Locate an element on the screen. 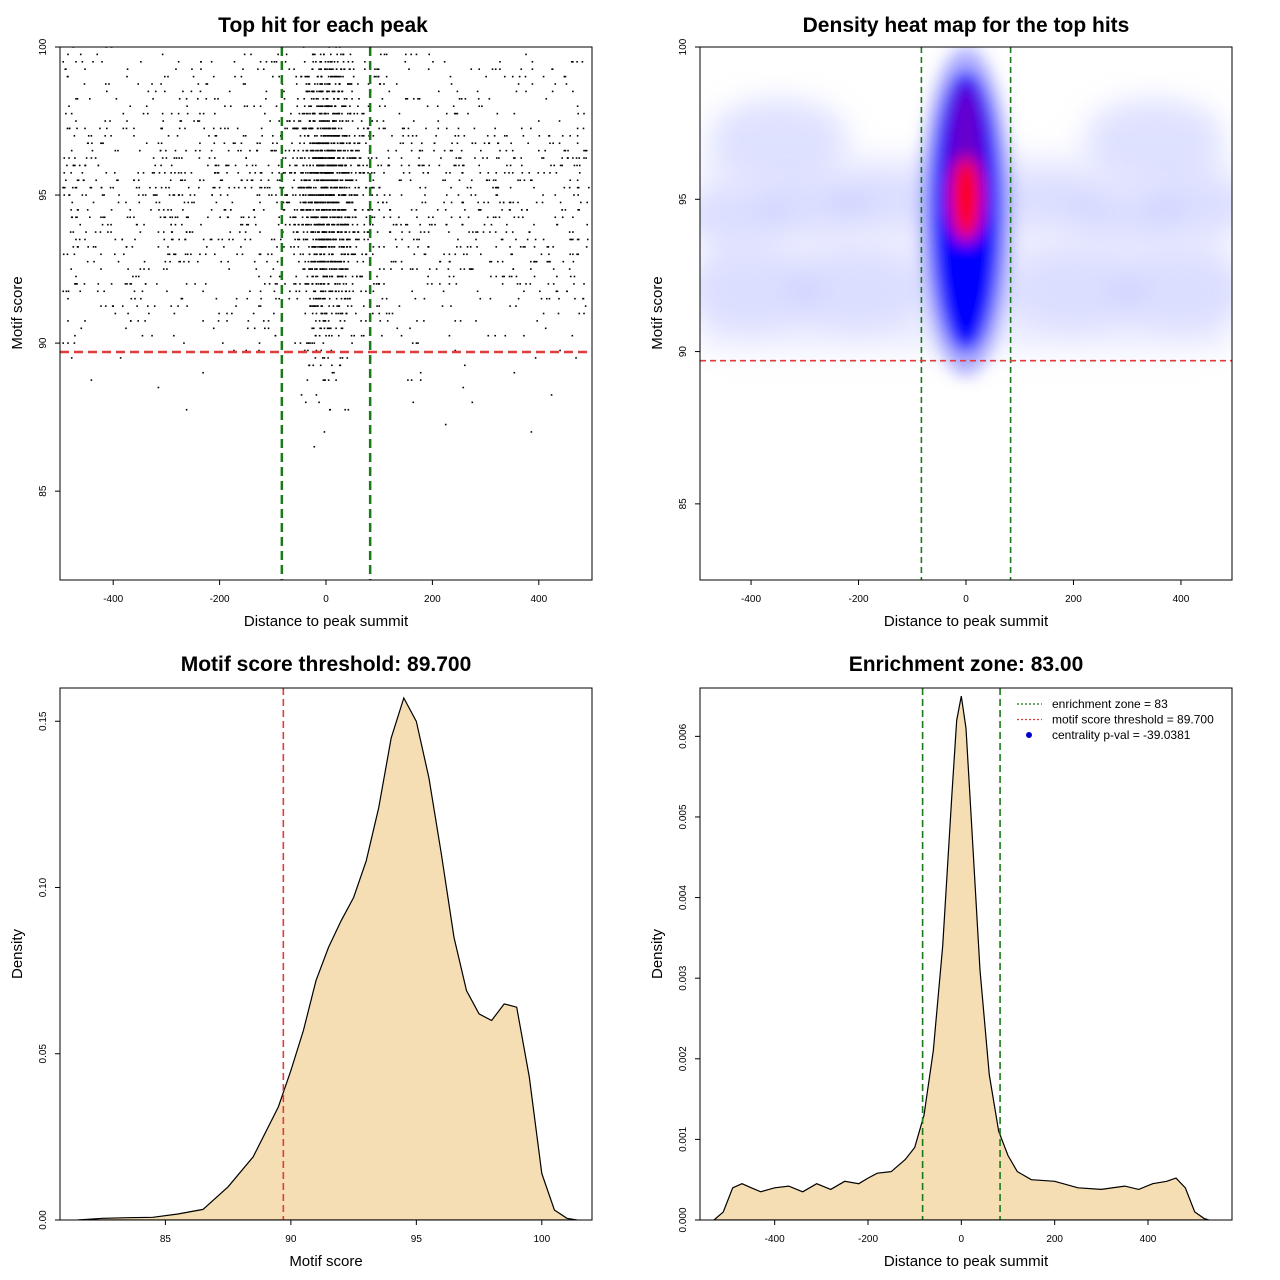 The height and width of the screenshot is (1280, 1280). y-tick-label: 0.001 is located at coordinates (683, 1138).